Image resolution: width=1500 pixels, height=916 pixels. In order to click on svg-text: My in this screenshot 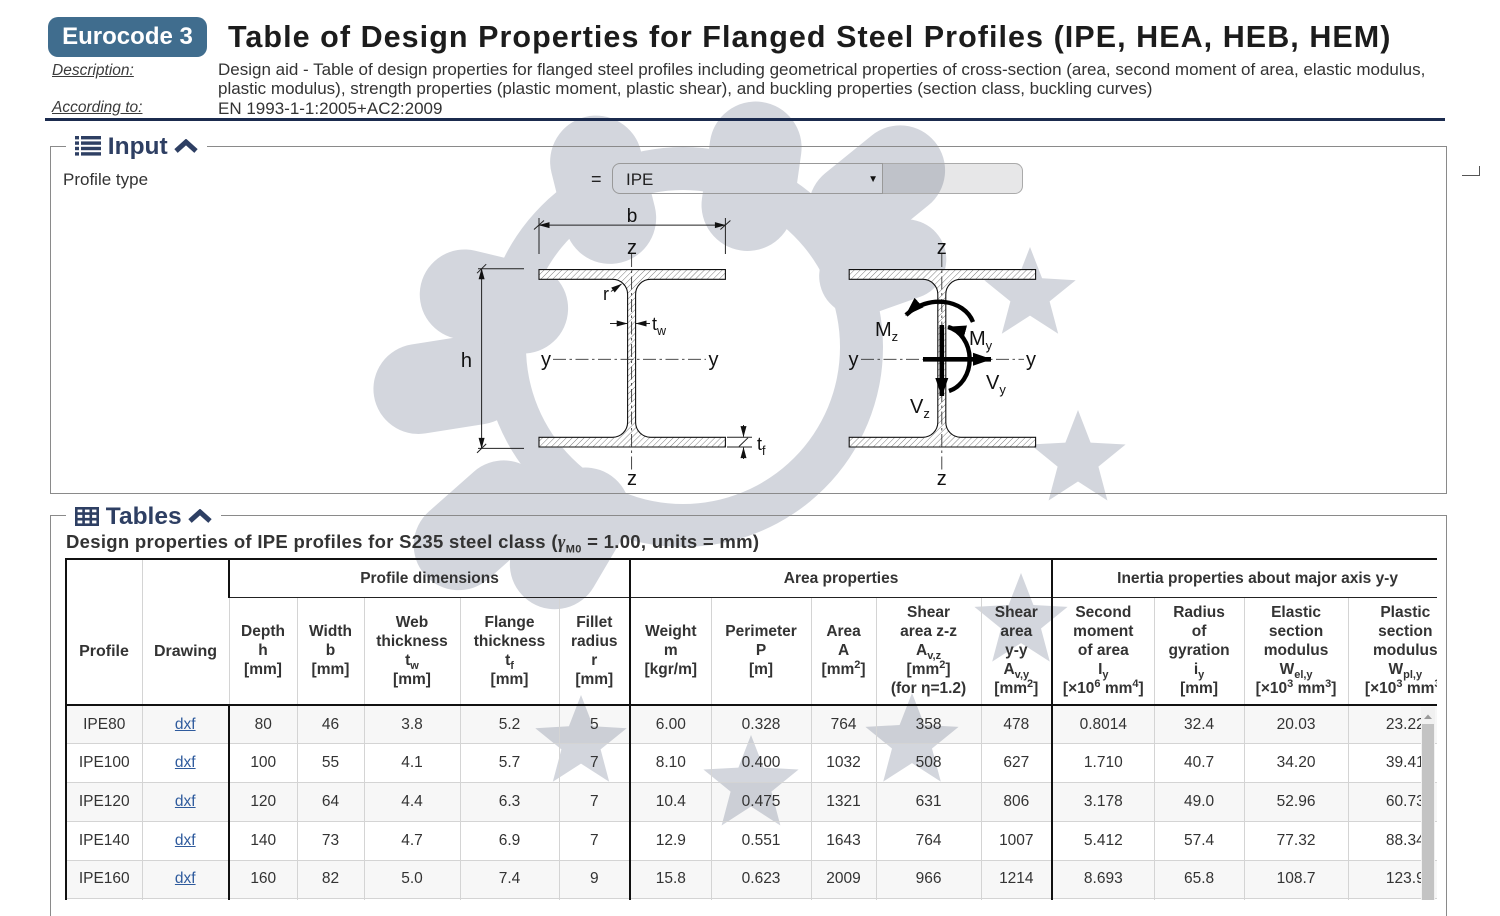, I will do `click(981, 340)`.